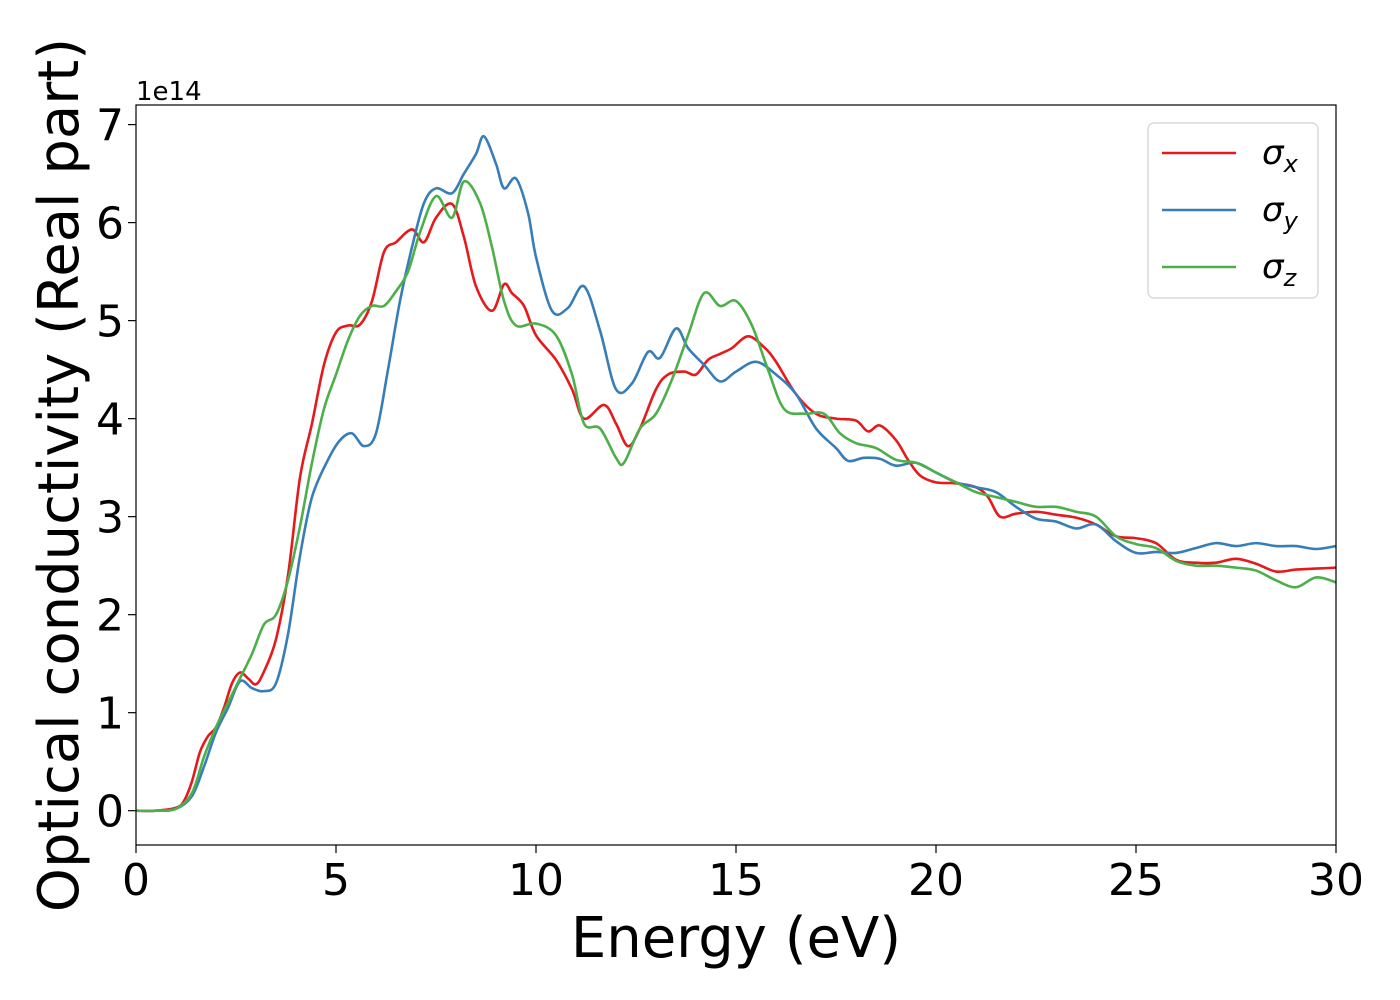  I want to click on y-tick-label: 3, so click(110, 518).